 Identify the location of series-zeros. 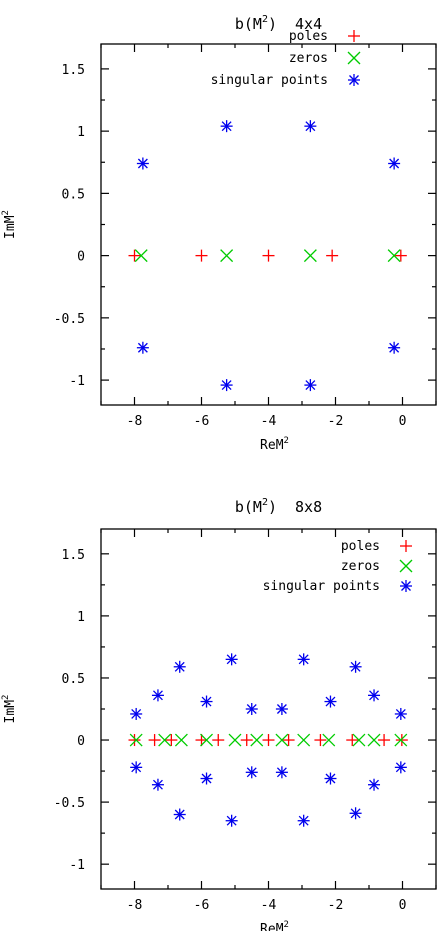
(267, 256).